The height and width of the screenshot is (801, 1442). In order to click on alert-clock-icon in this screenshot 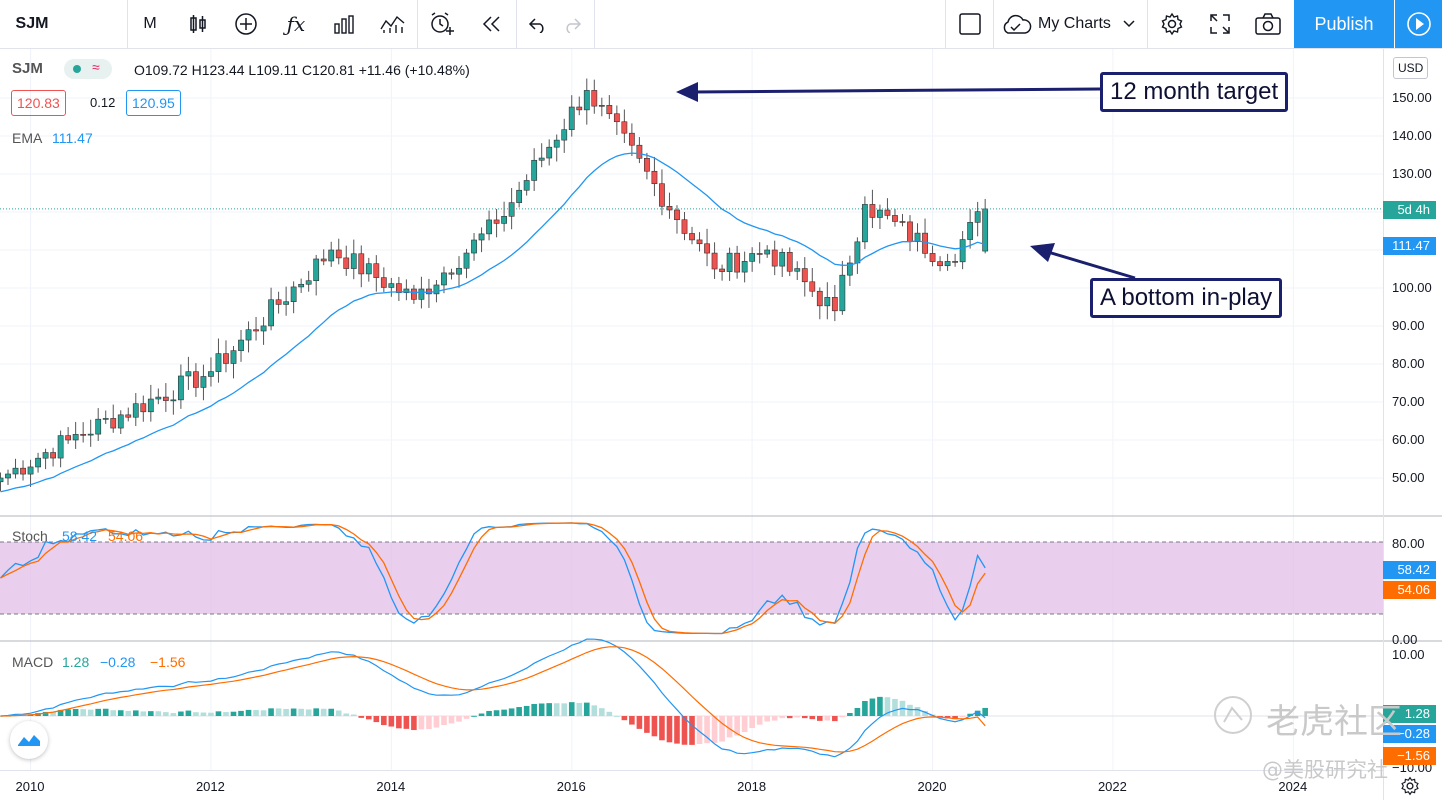, I will do `click(442, 24)`.